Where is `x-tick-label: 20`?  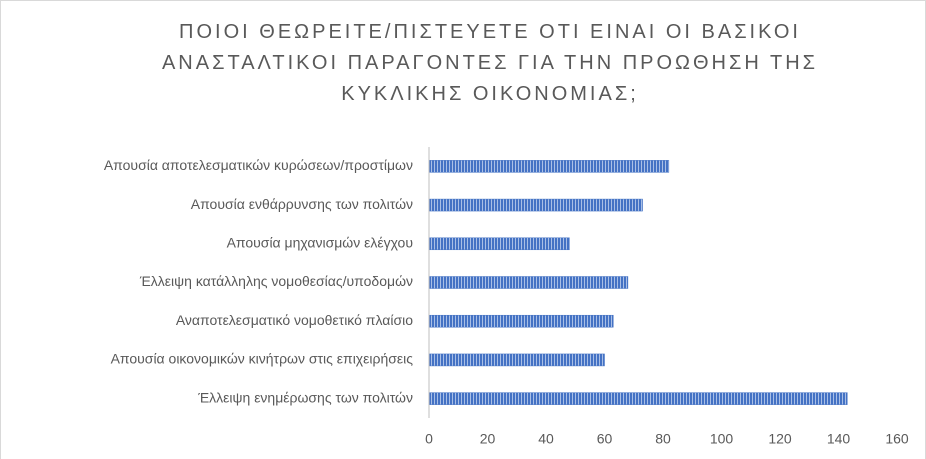
x-tick-label: 20 is located at coordinates (488, 439).